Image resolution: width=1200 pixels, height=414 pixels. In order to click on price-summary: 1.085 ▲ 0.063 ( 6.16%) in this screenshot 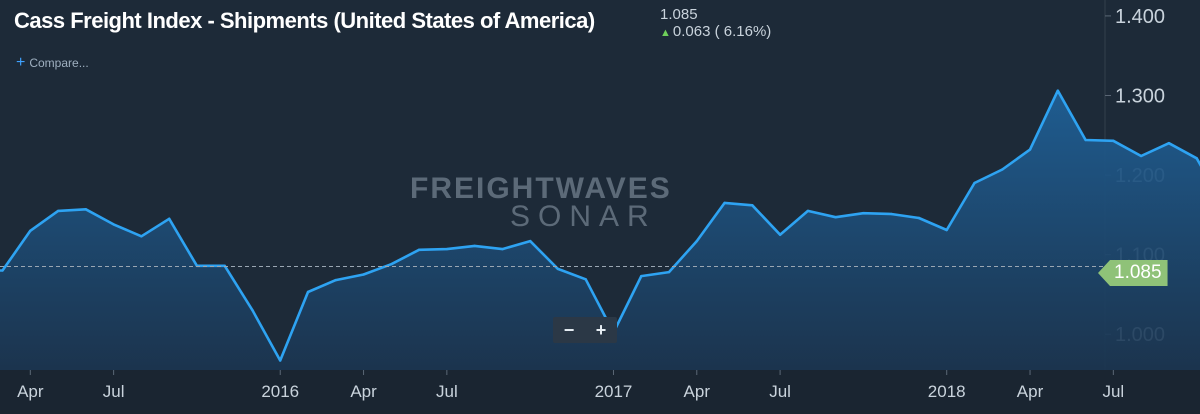, I will do `click(715, 24)`.